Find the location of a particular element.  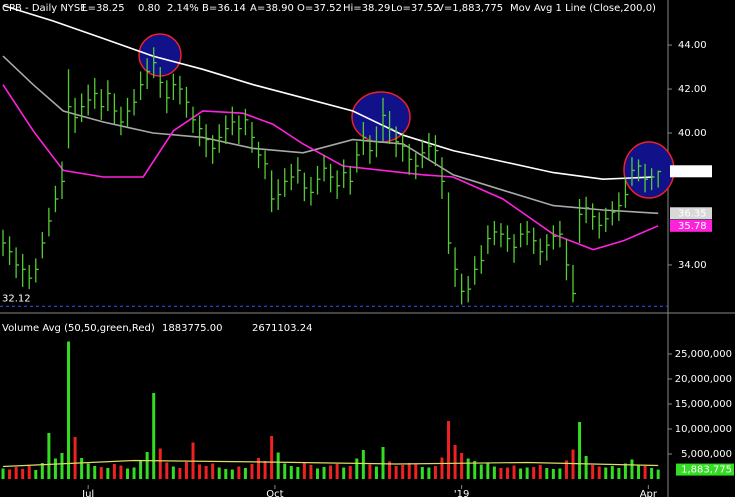

x-tick-label: Oct is located at coordinates (274, 493).